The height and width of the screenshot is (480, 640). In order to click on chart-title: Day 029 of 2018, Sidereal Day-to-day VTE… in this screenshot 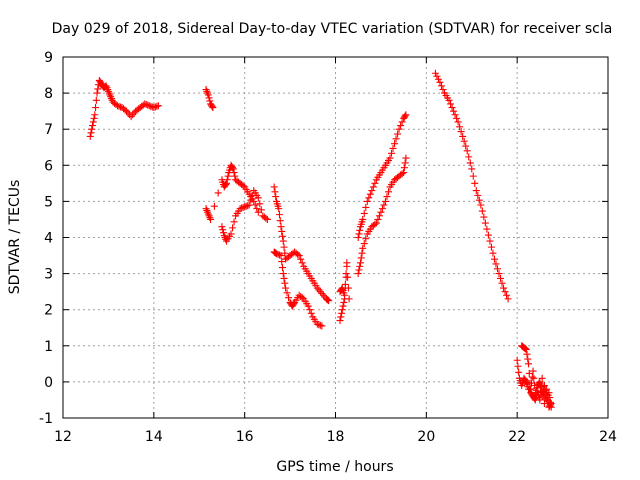, I will do `click(332, 29)`.